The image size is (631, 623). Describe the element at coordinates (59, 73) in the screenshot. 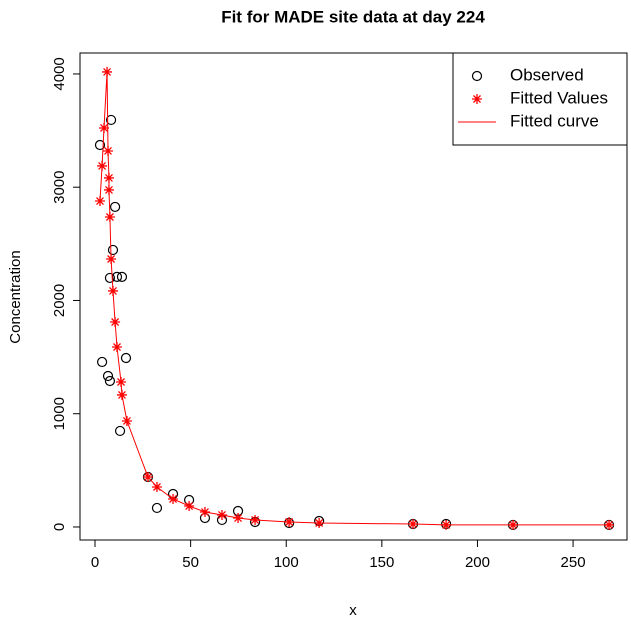

I see `y-tick-label: 4000` at that location.